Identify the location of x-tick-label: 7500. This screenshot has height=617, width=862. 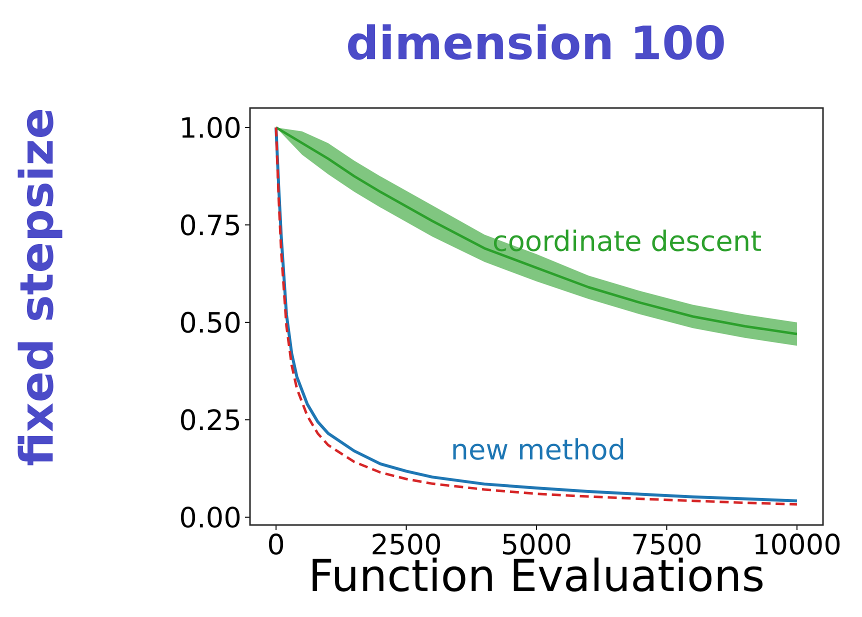
(666, 544).